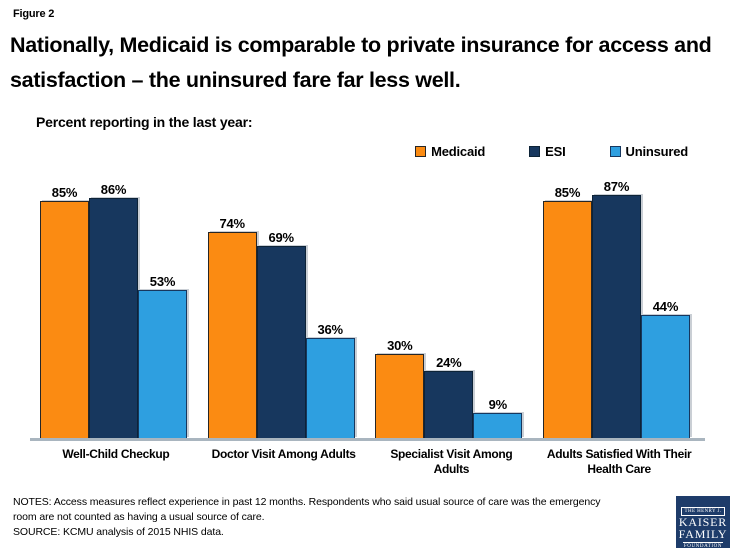 This screenshot has height=551, width=735. Describe the element at coordinates (535, 151) in the screenshot. I see `legend-swatch-esi-icon` at that location.